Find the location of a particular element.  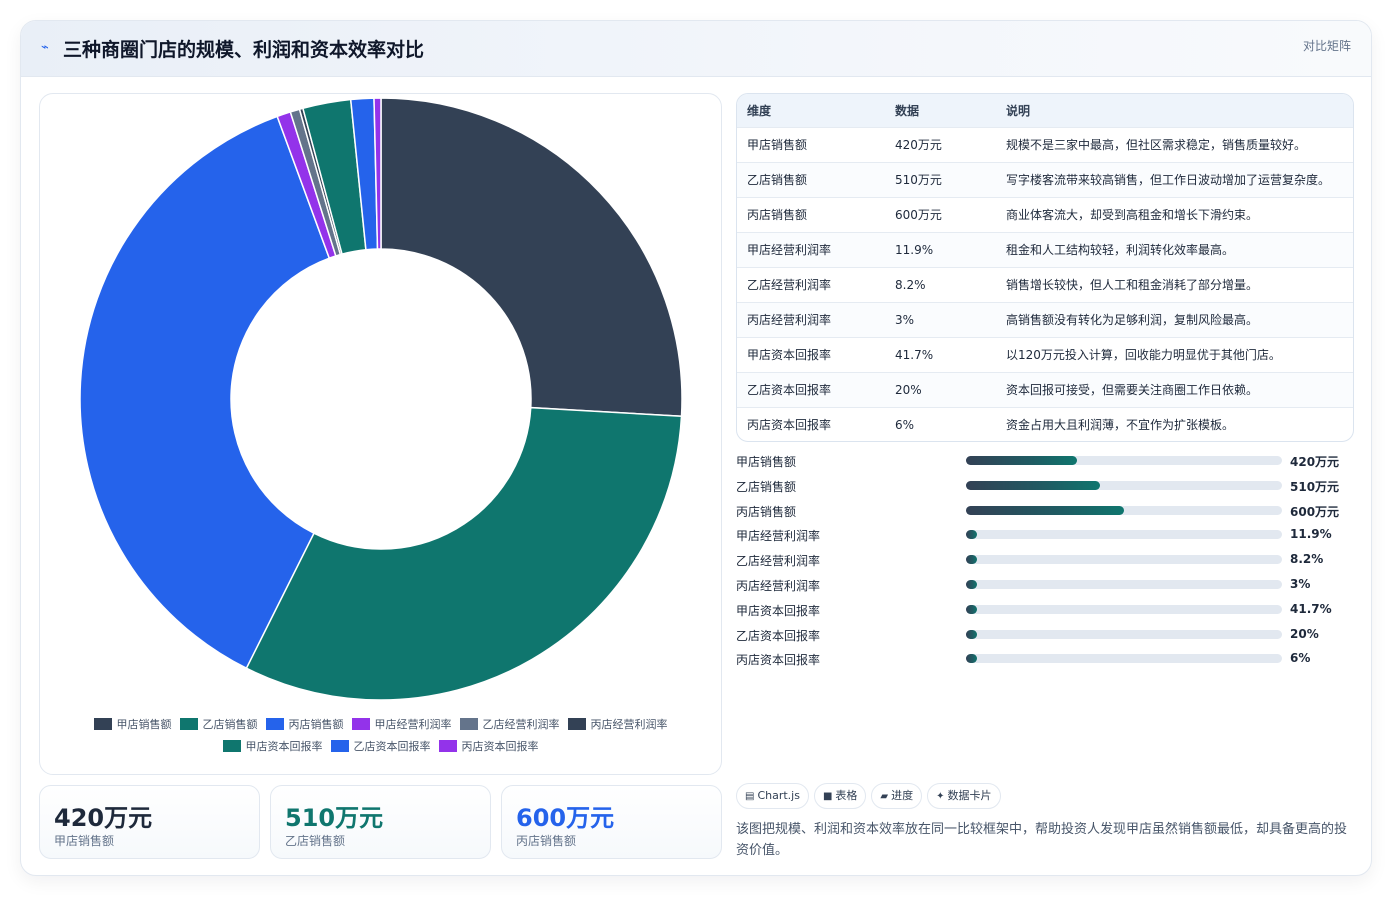

cell-value: 510万元 is located at coordinates (918, 180).